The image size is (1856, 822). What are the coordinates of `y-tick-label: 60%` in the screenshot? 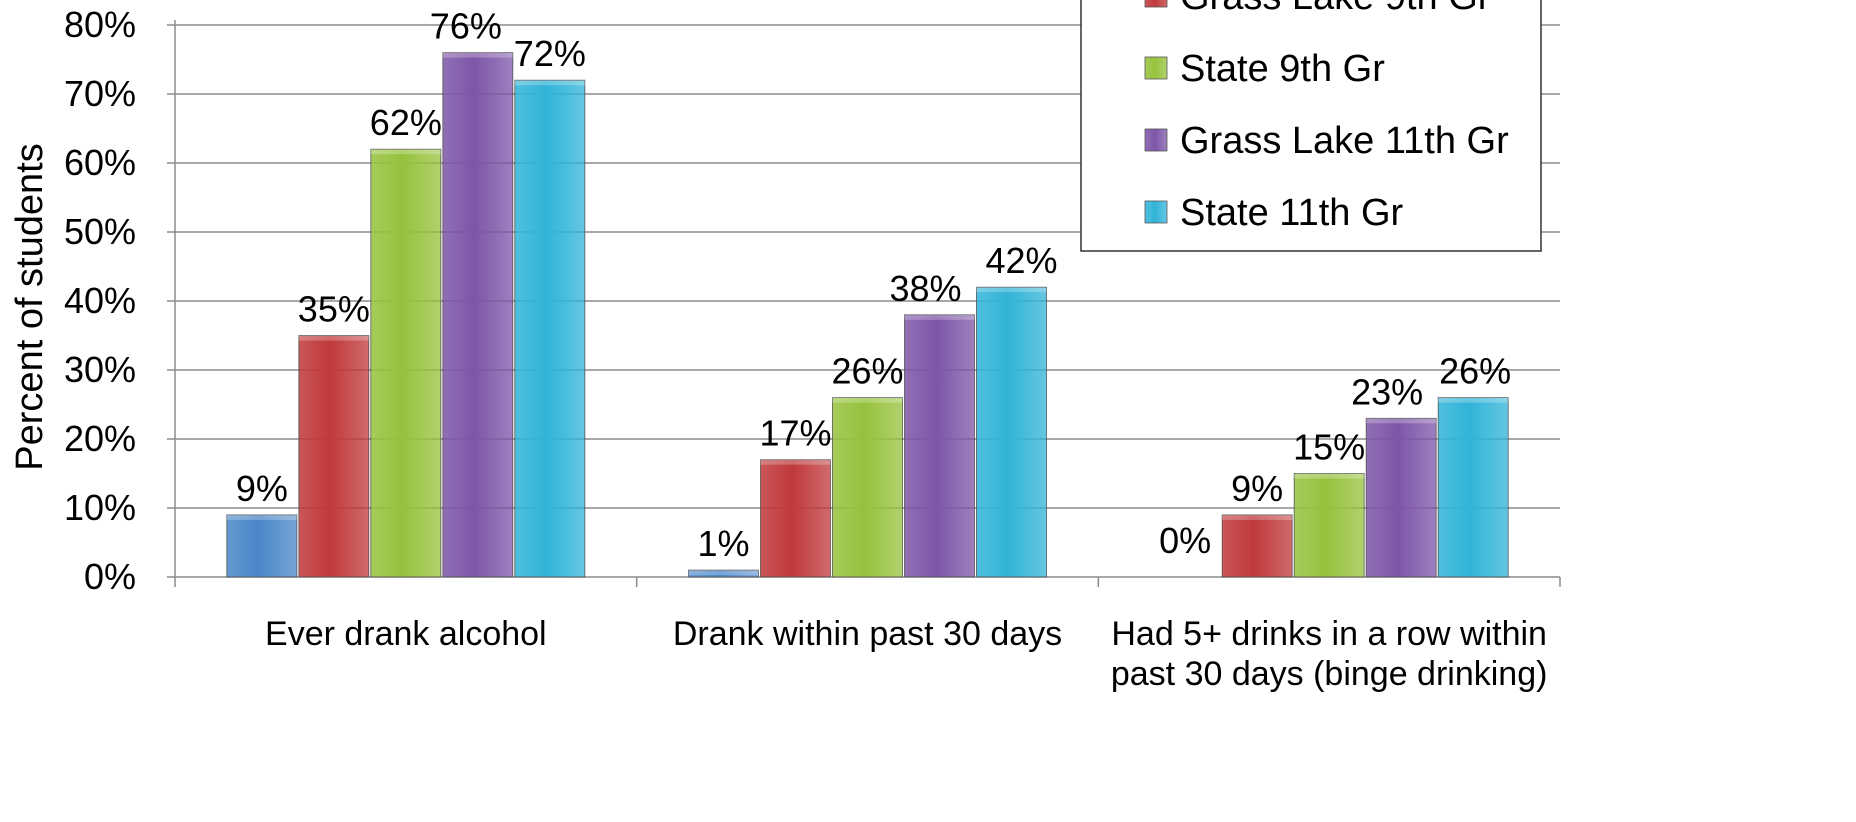 It's located at (100, 162).